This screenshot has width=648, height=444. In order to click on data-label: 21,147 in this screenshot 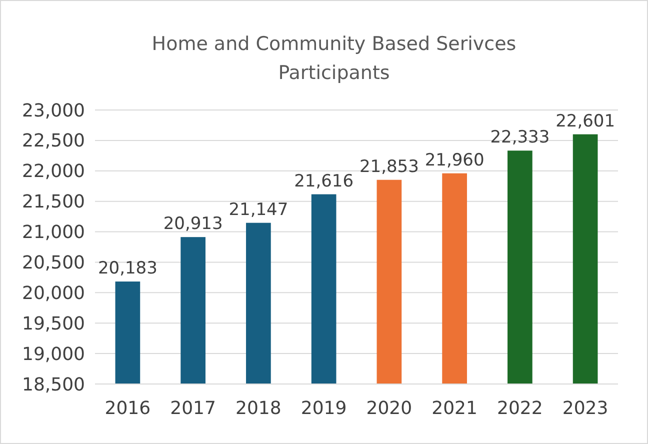, I will do `click(258, 210)`.